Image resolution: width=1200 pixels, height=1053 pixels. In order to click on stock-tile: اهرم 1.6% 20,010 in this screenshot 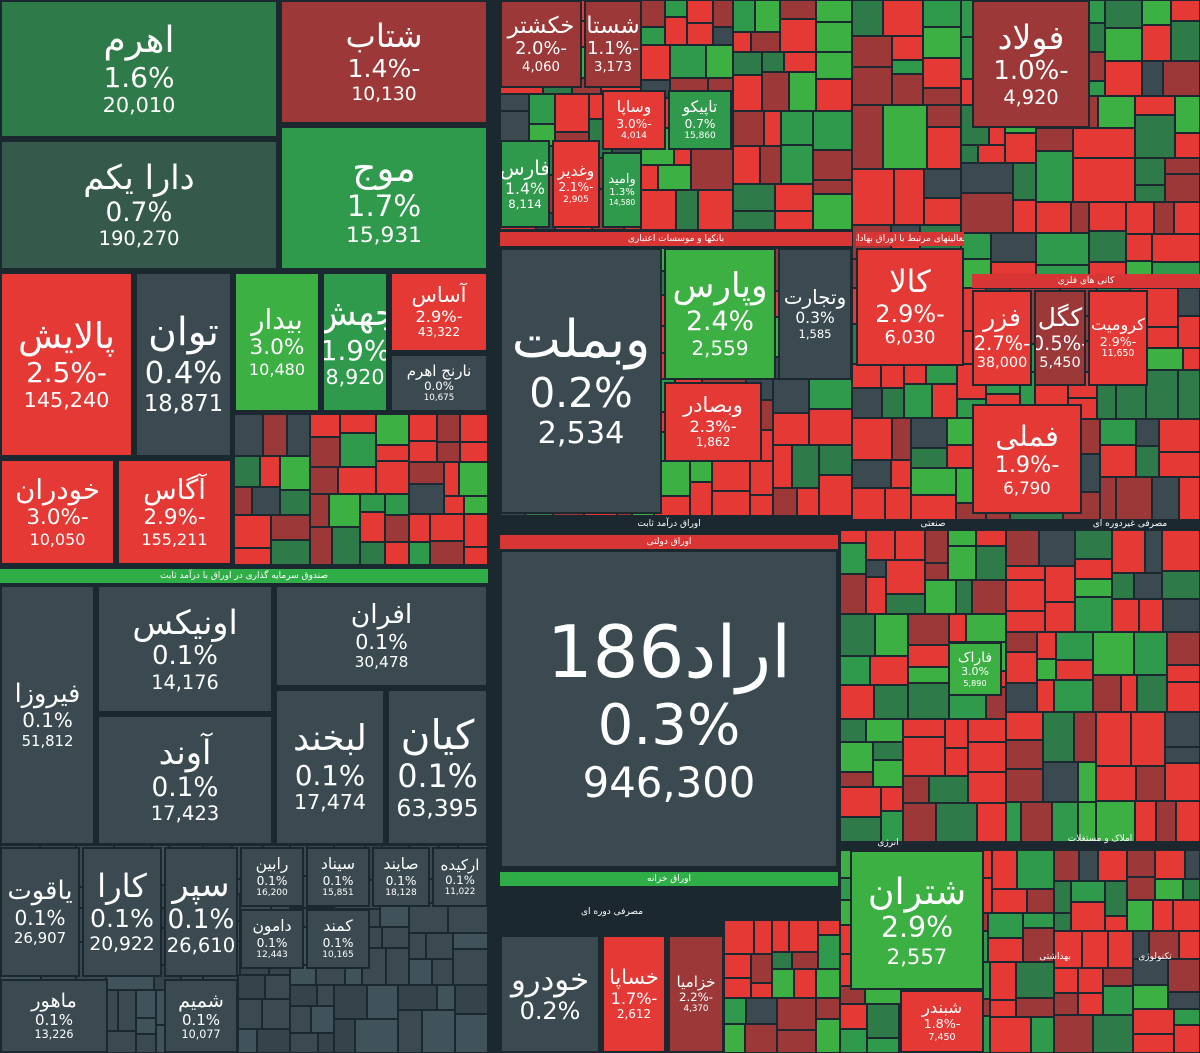, I will do `click(139, 69)`.